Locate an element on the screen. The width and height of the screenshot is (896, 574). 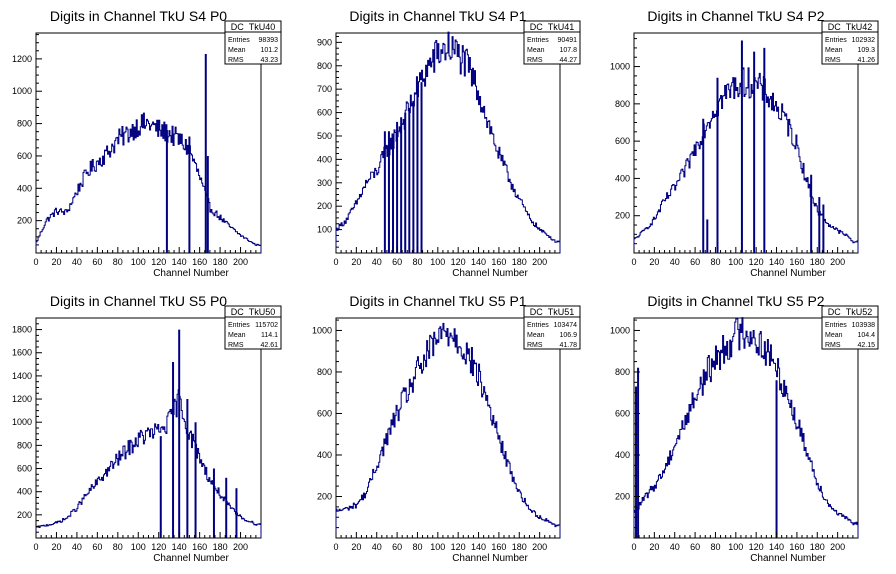
y-tick-label: 300 is located at coordinates (324, 183).